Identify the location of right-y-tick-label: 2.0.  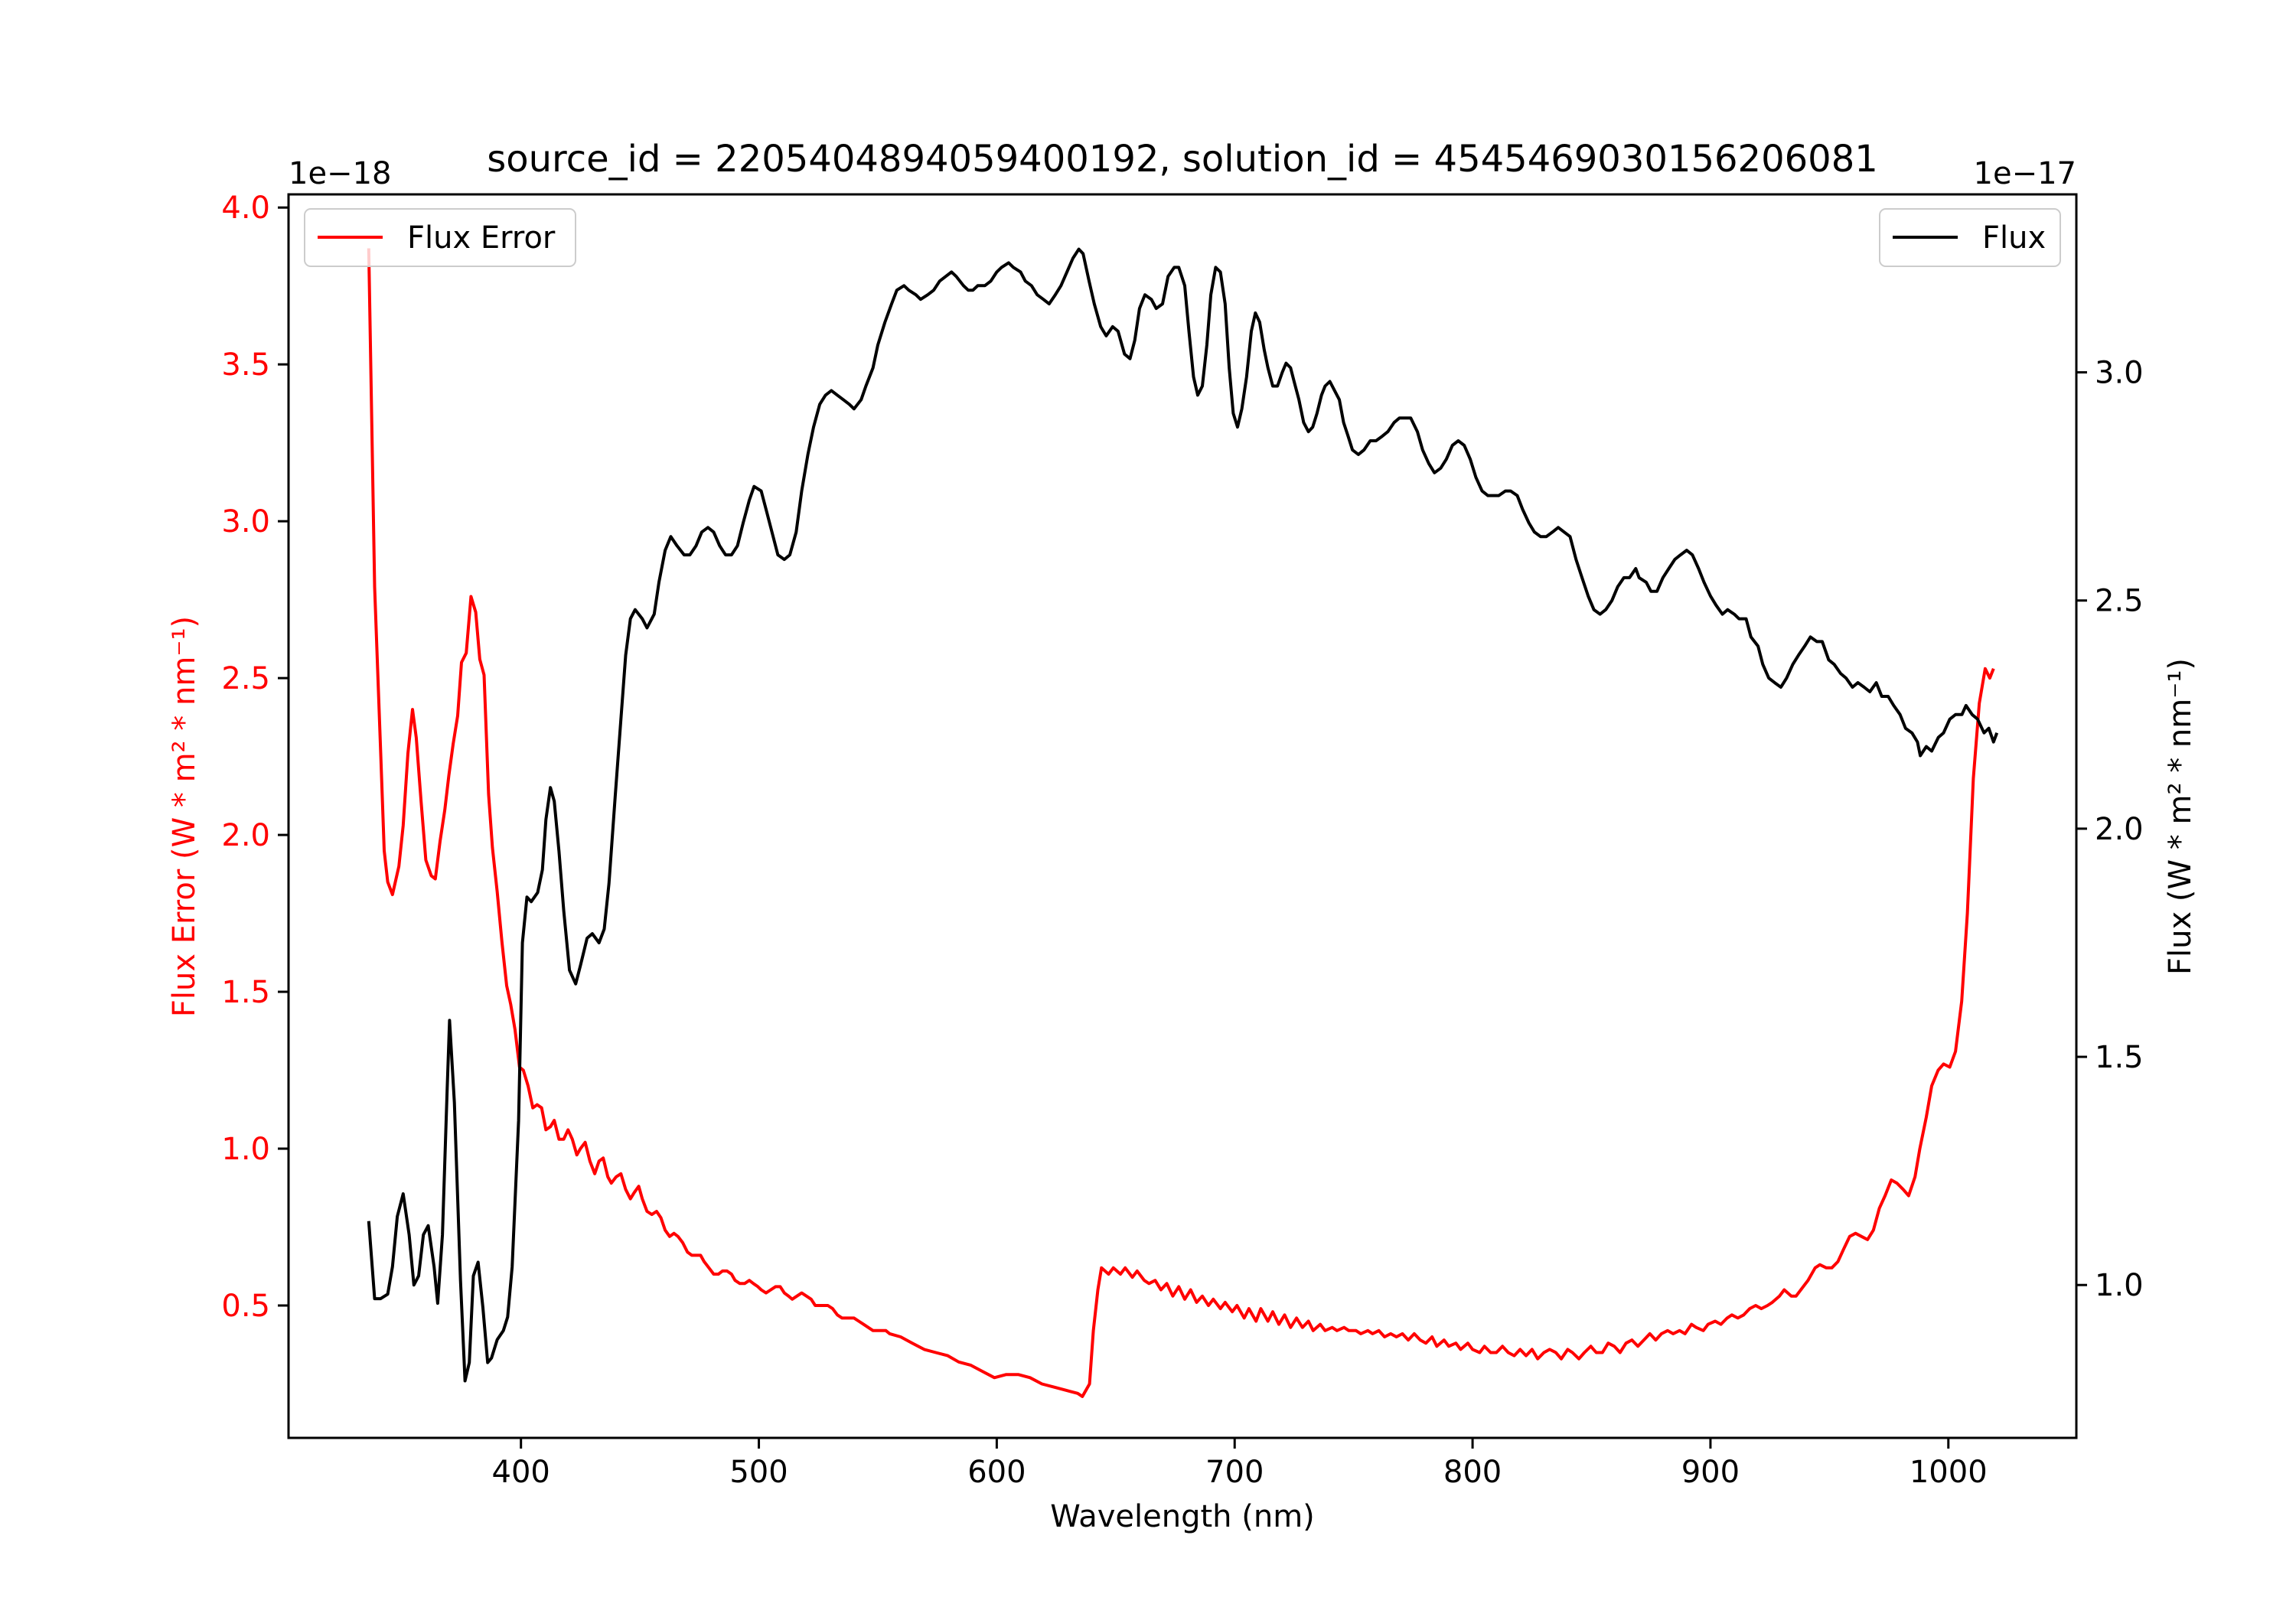
(2119, 829).